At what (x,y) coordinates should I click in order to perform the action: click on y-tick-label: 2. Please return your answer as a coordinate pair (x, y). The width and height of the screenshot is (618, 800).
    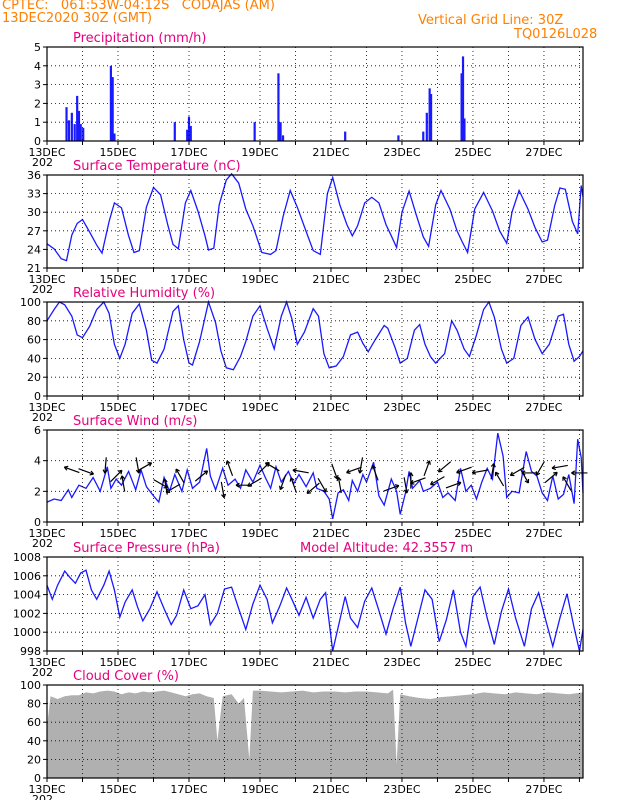
    Looking at the image, I should click on (37, 491).